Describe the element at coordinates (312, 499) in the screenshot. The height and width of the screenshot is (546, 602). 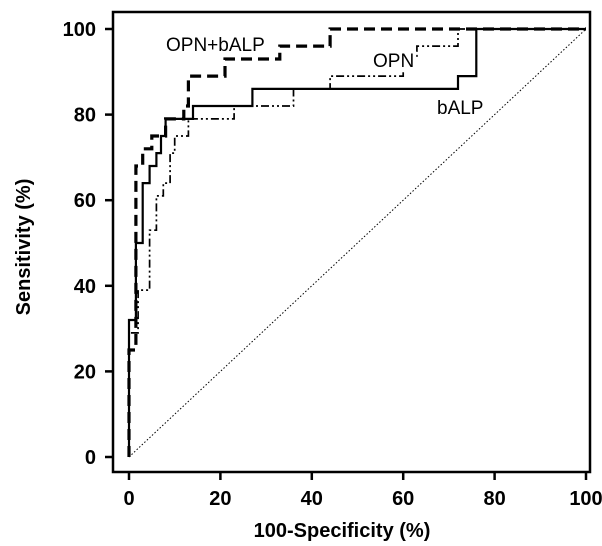
I see `x-tick-label: 40` at that location.